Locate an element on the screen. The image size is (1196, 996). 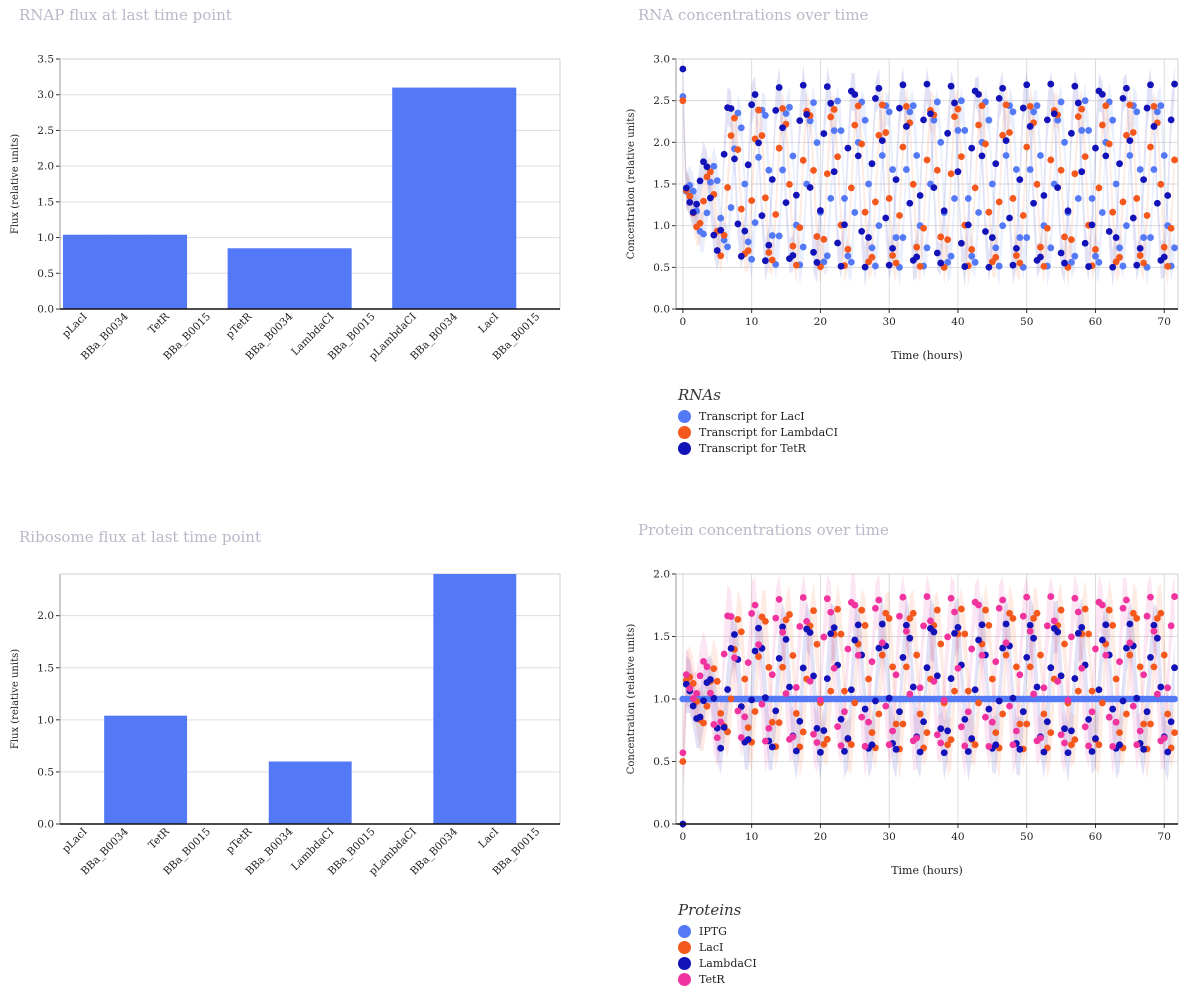
y-tick-label: 2.0 is located at coordinates (45, 616).